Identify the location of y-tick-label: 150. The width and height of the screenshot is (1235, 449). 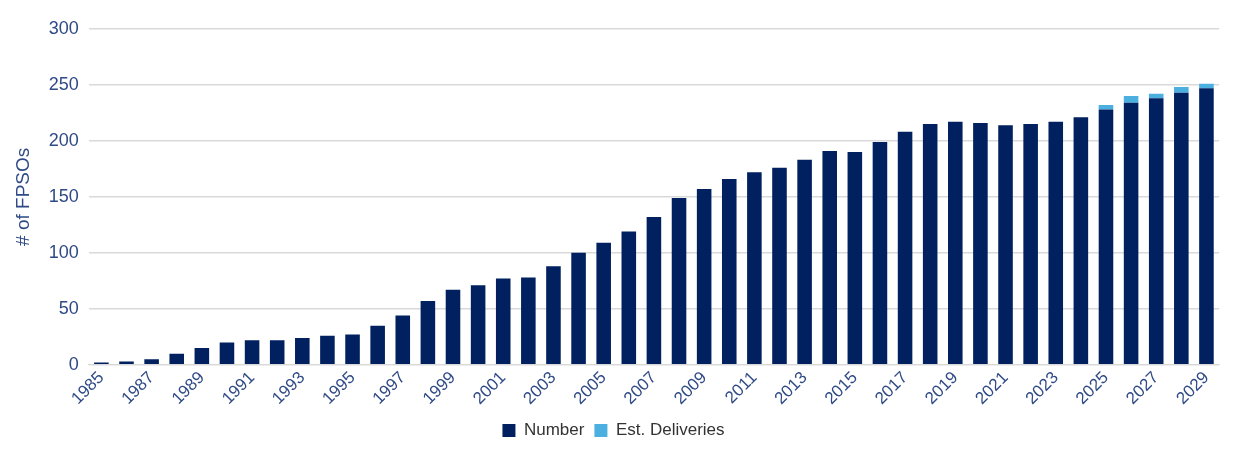
(63, 195).